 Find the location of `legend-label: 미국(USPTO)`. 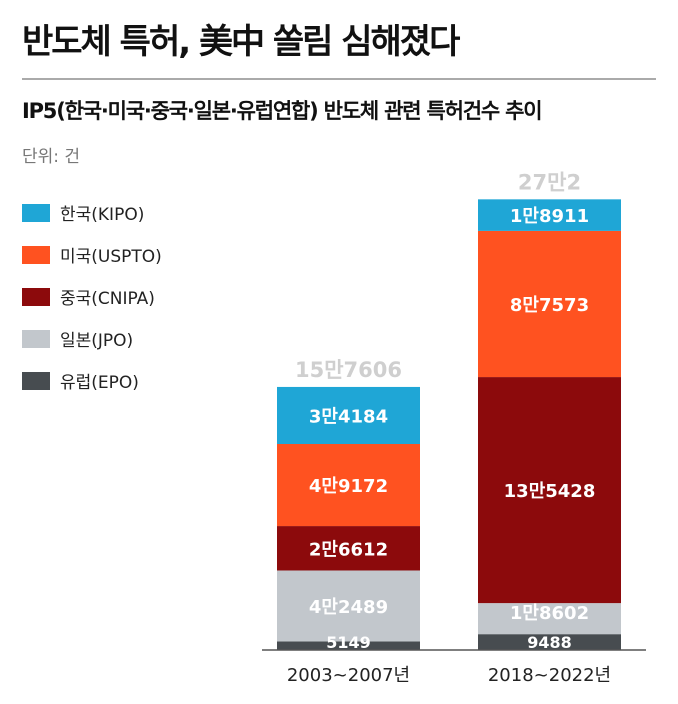

legend-label: 미국(USPTO) is located at coordinates (111, 257).